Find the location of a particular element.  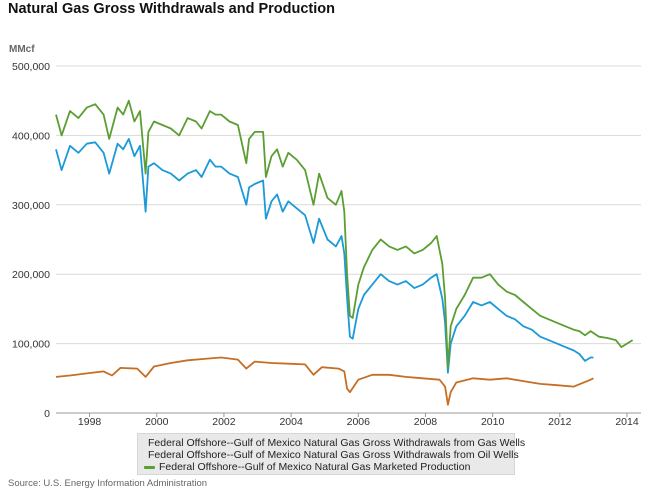

y-axis-unit-label: MMcf is located at coordinates (22, 49).